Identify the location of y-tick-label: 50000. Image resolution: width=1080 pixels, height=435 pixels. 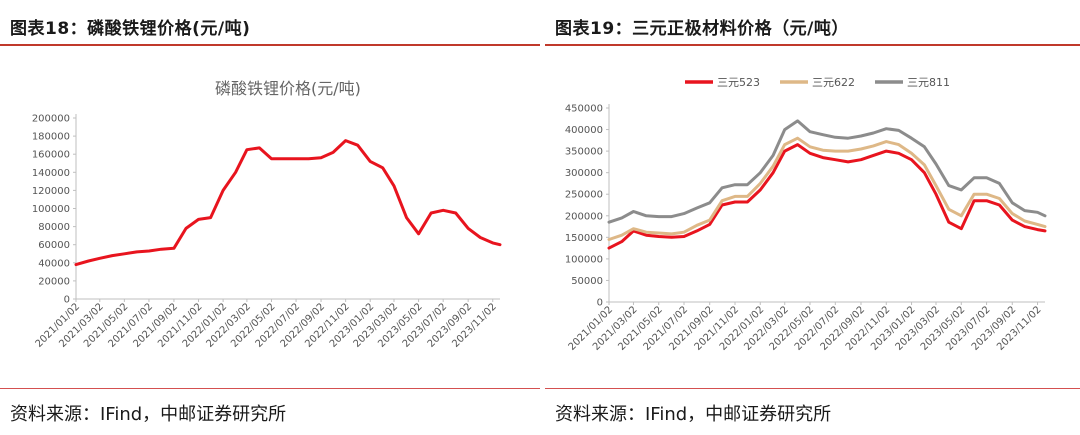
(587, 281).